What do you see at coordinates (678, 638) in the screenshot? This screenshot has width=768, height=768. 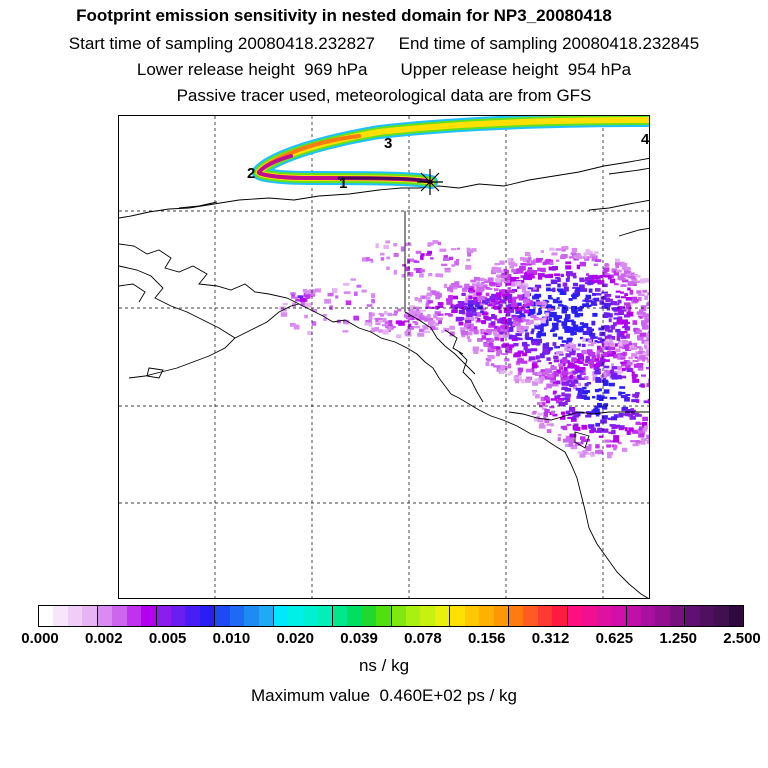 I see `colorbar-tick-label: 1.250` at bounding box center [678, 638].